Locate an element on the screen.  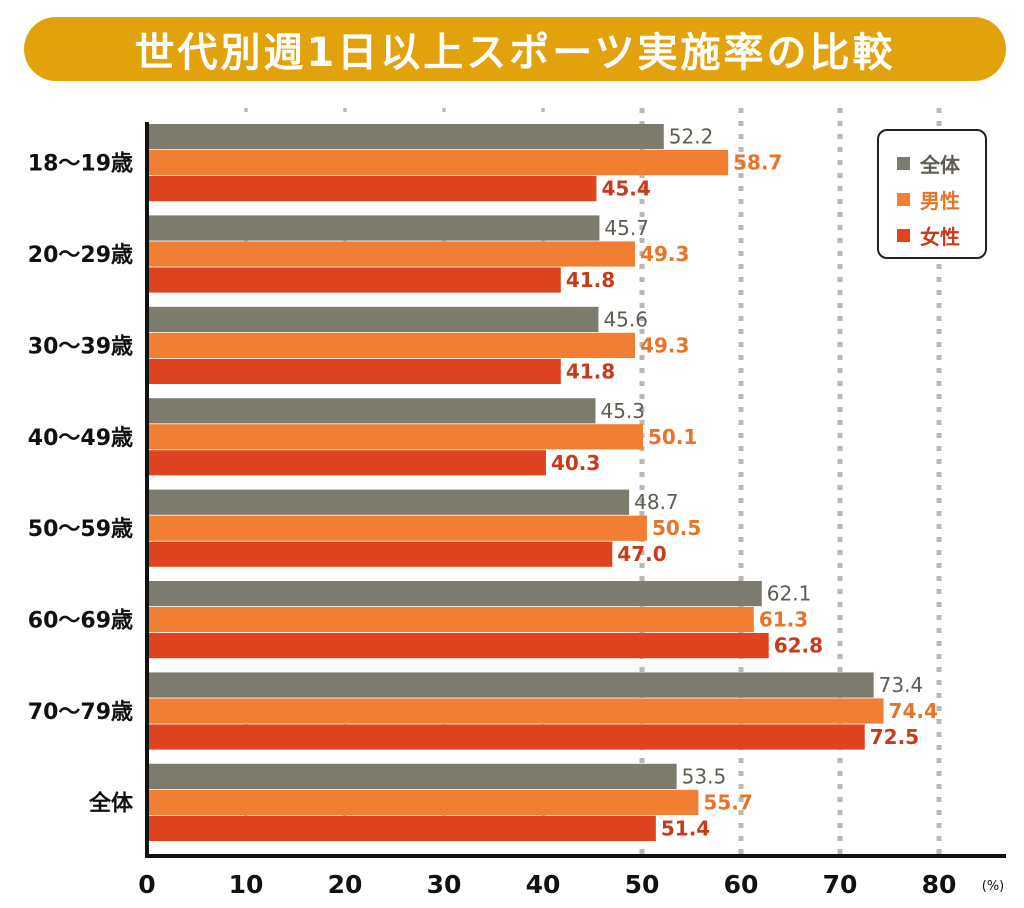
value-label-all-1: 45.7 is located at coordinates (626, 228).